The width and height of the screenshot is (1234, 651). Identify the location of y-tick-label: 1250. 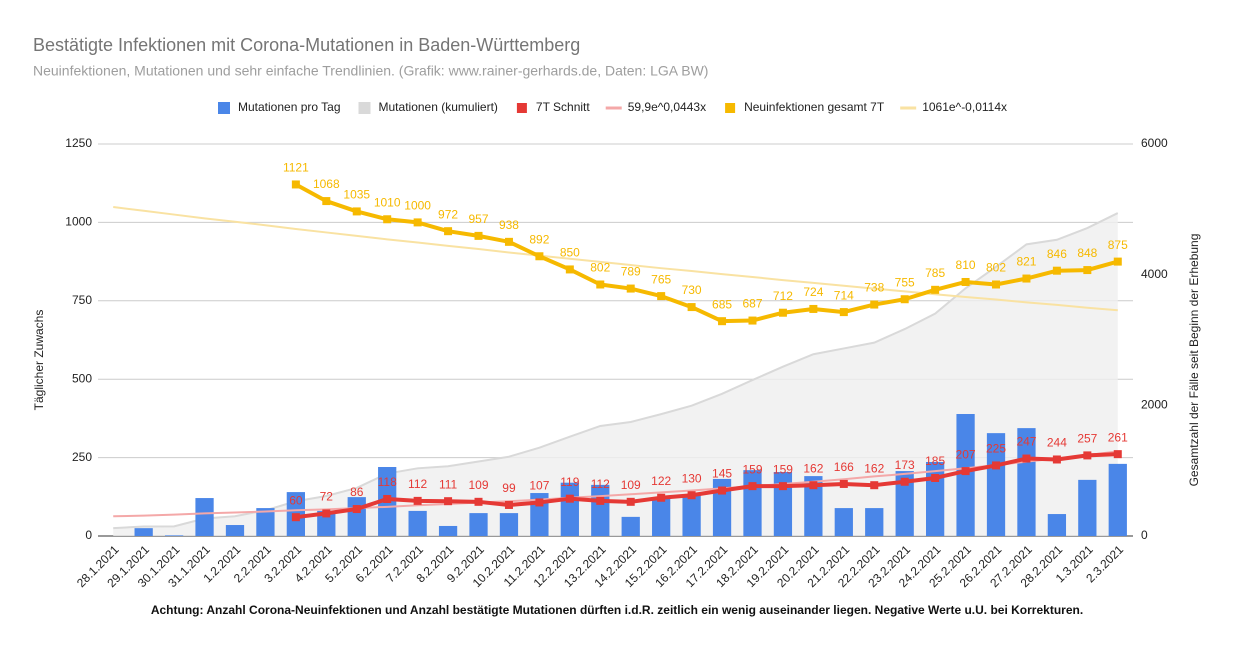
(78, 143).